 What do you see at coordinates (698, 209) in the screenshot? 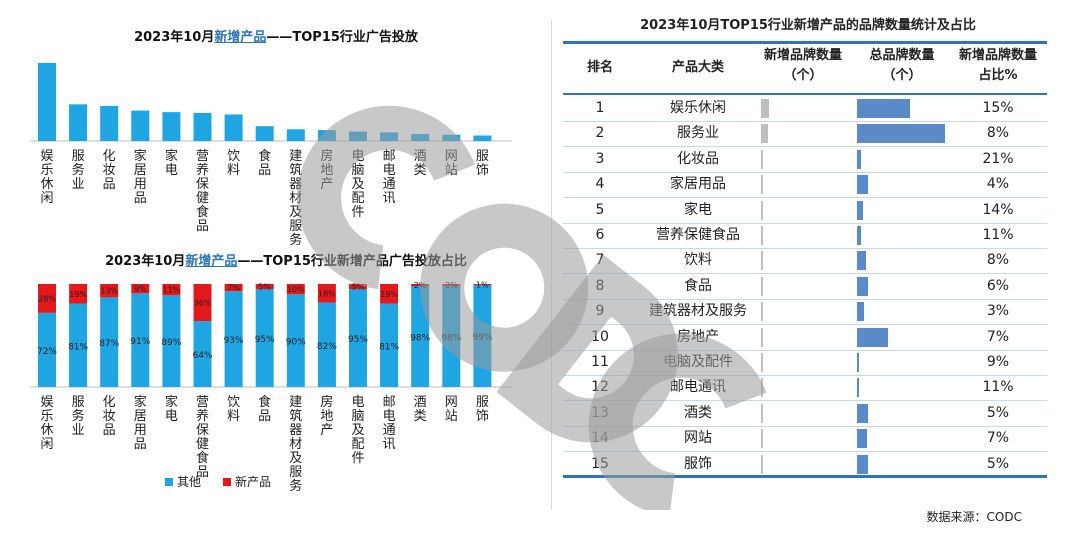
I see `category-cell: 家电` at bounding box center [698, 209].